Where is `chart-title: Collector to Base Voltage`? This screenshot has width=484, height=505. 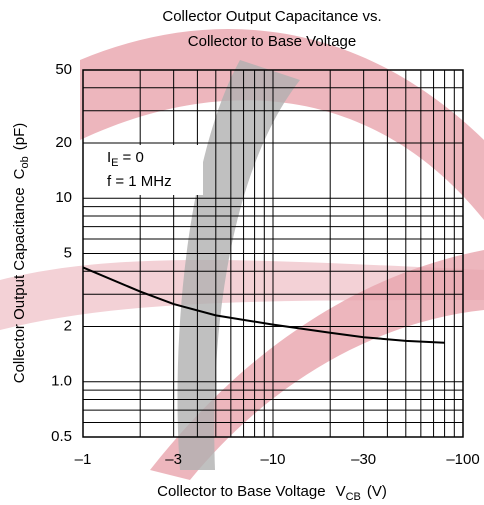 chart-title: Collector to Base Voltage is located at coordinates (272, 41).